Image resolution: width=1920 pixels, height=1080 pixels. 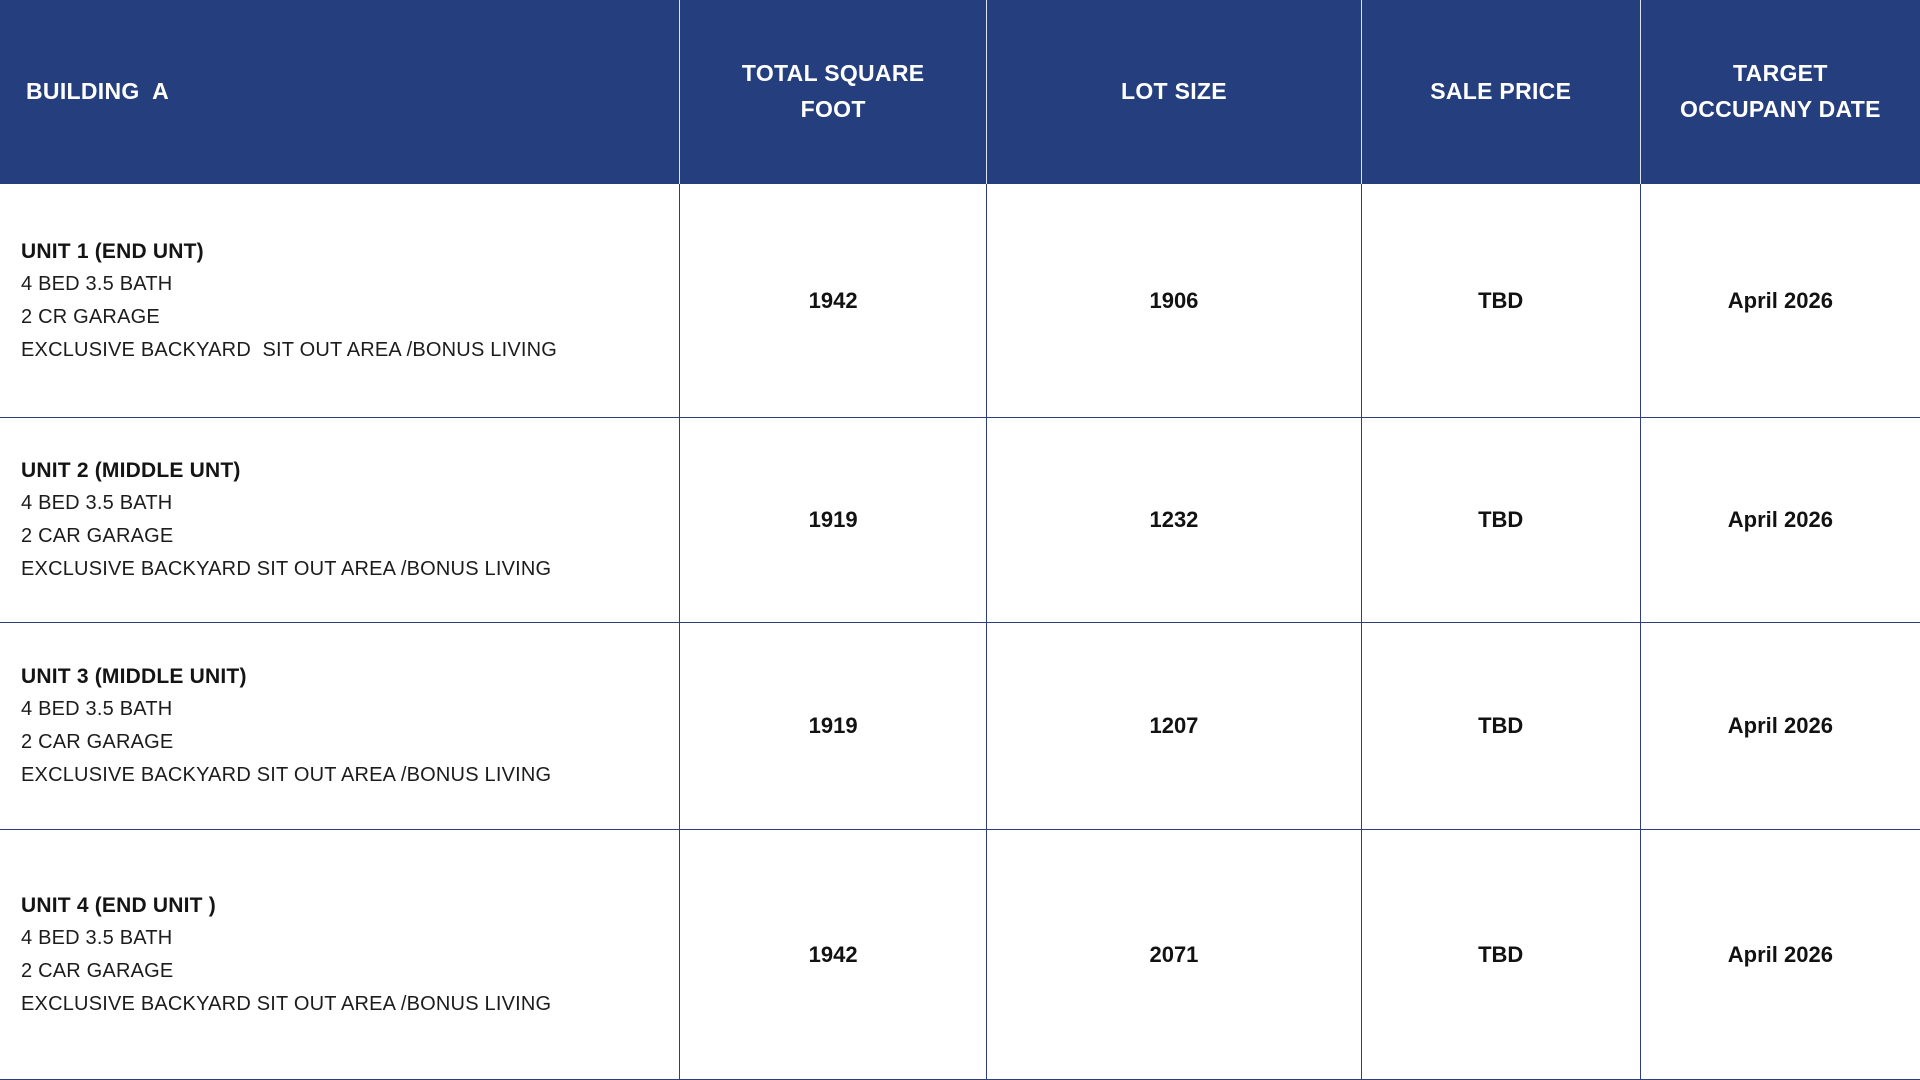 I want to click on lot-size-cell: 1232, so click(x=1174, y=520).